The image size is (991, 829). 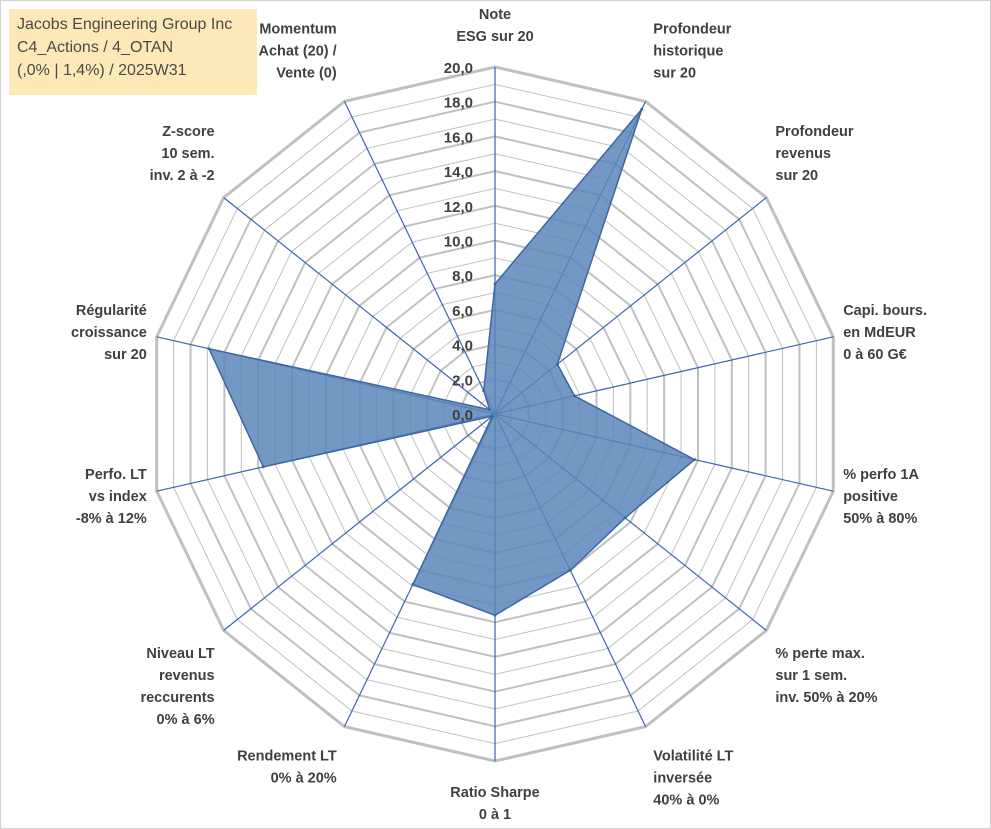 What do you see at coordinates (125, 24) in the screenshot?
I see `chart-title-company: Jacobs Engineering Group Inc` at bounding box center [125, 24].